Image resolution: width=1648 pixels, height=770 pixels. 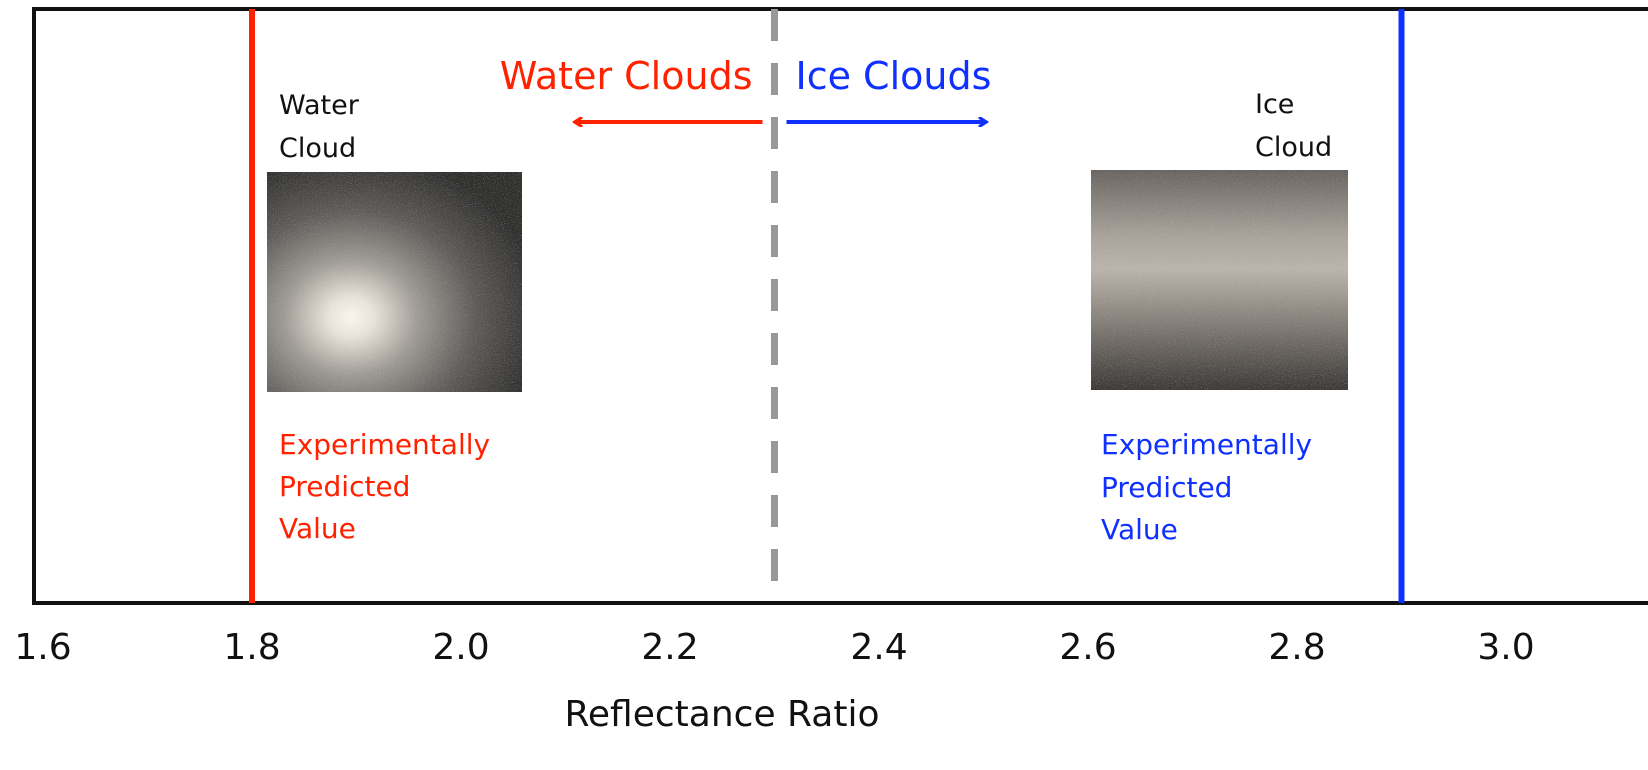 What do you see at coordinates (1087, 647) in the screenshot?
I see `x-tick-label: 2.6` at bounding box center [1087, 647].